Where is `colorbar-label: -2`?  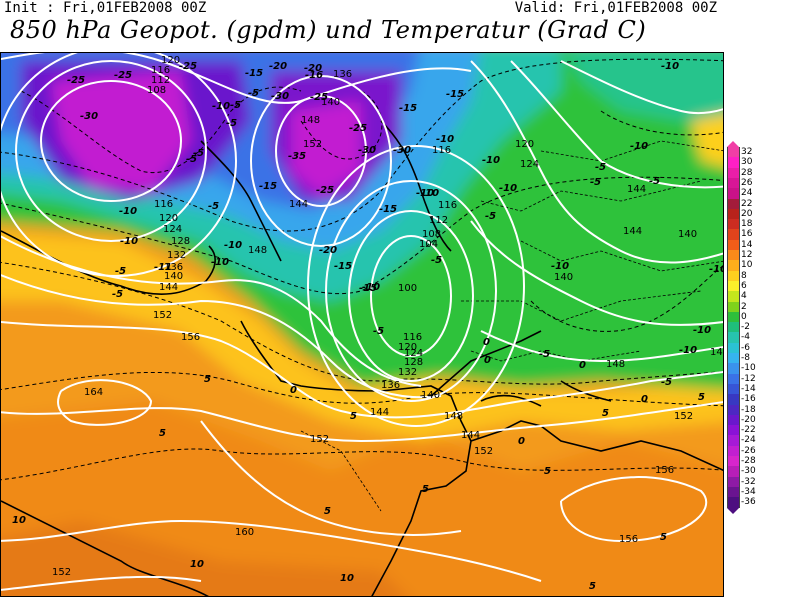 colorbar-label: -2 is located at coordinates (745, 327).